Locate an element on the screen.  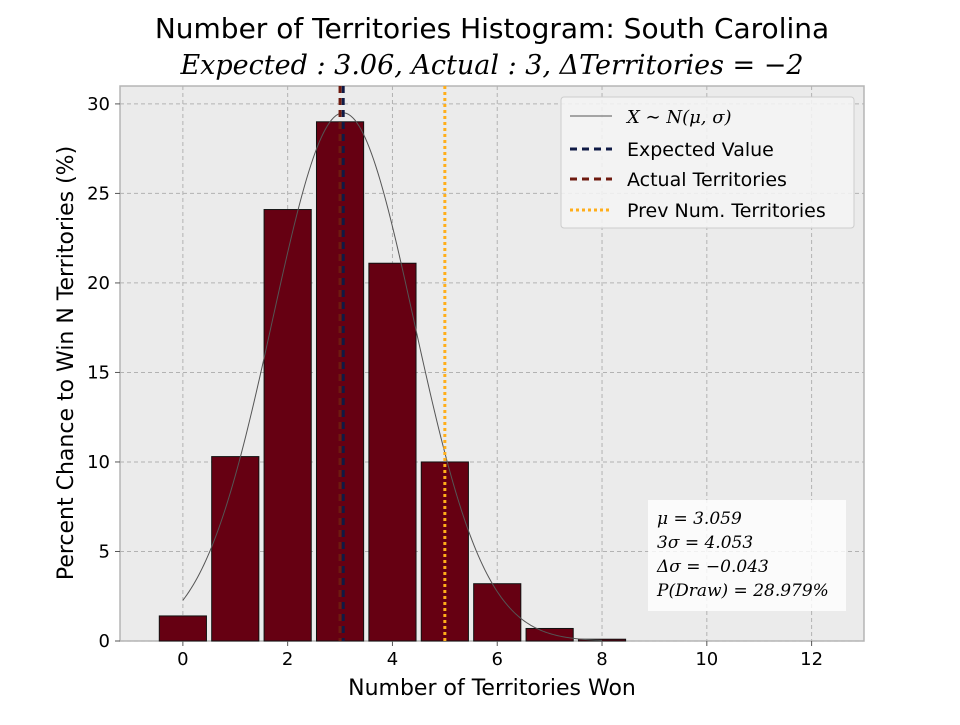
y-tick-label: 30 is located at coordinates (98, 104).